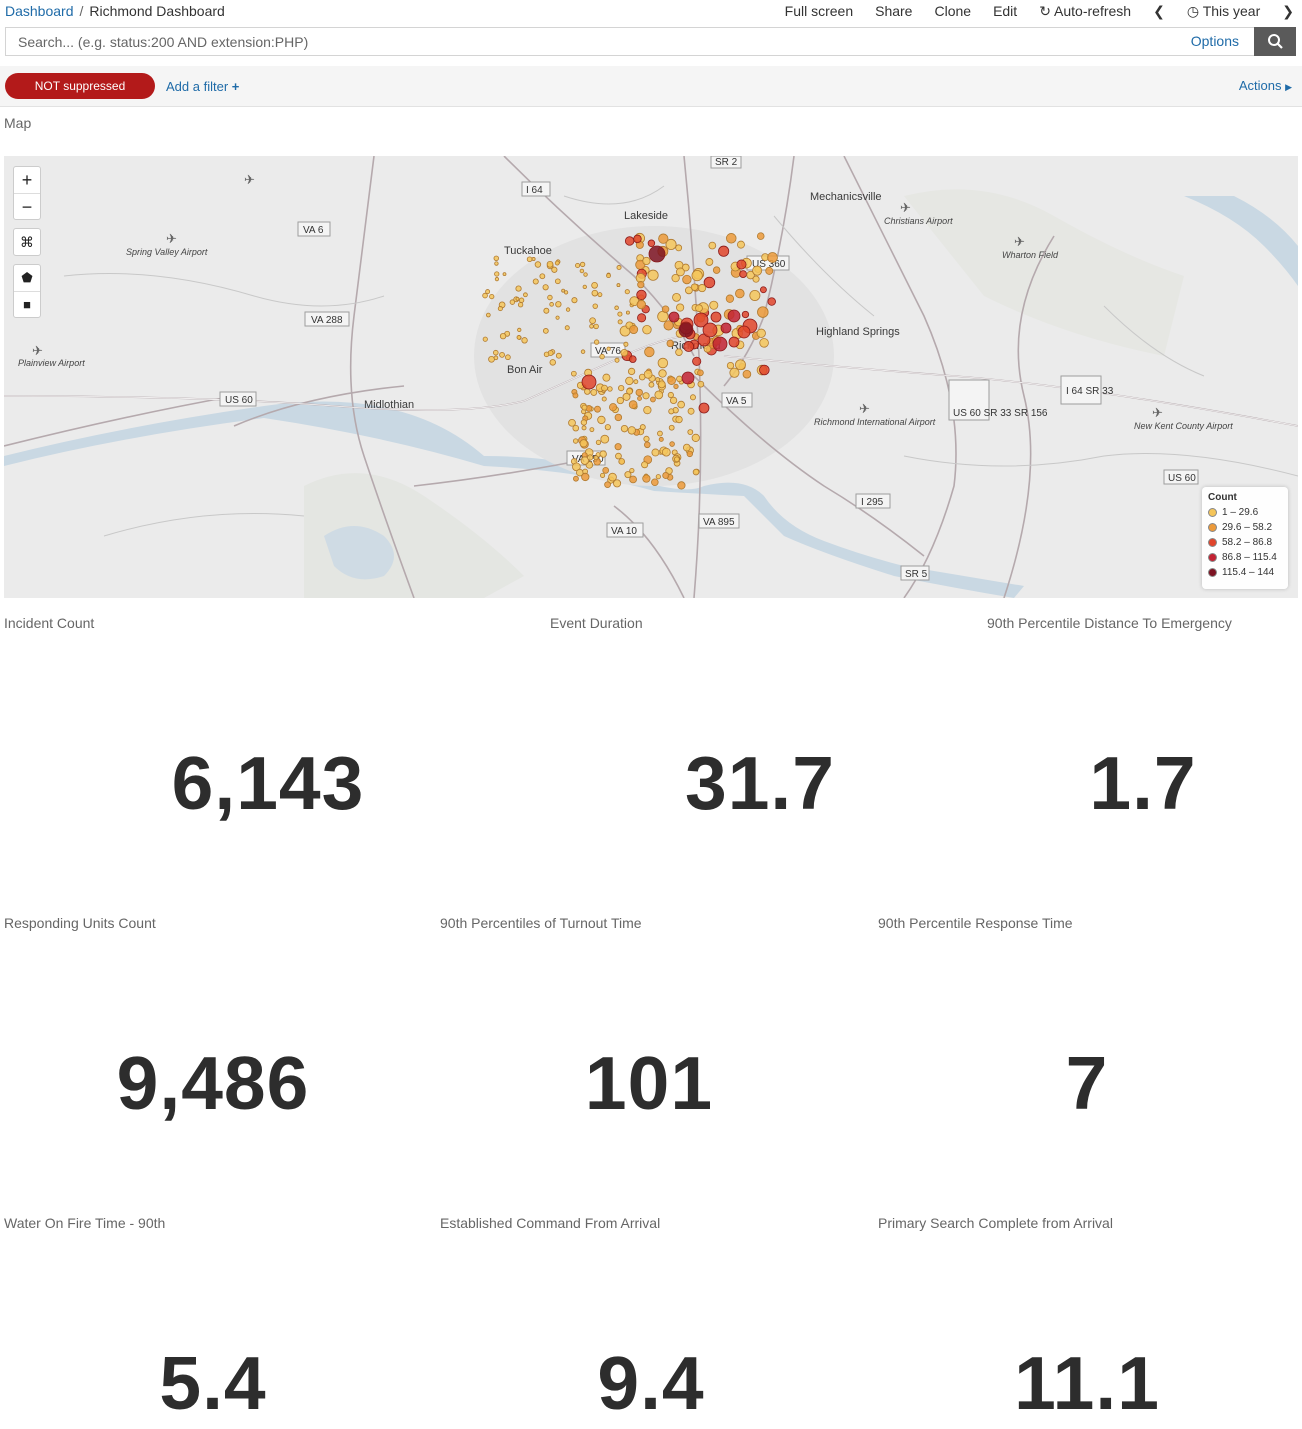 The height and width of the screenshot is (1429, 1302). I want to click on options-link: Options, so click(1214, 41).